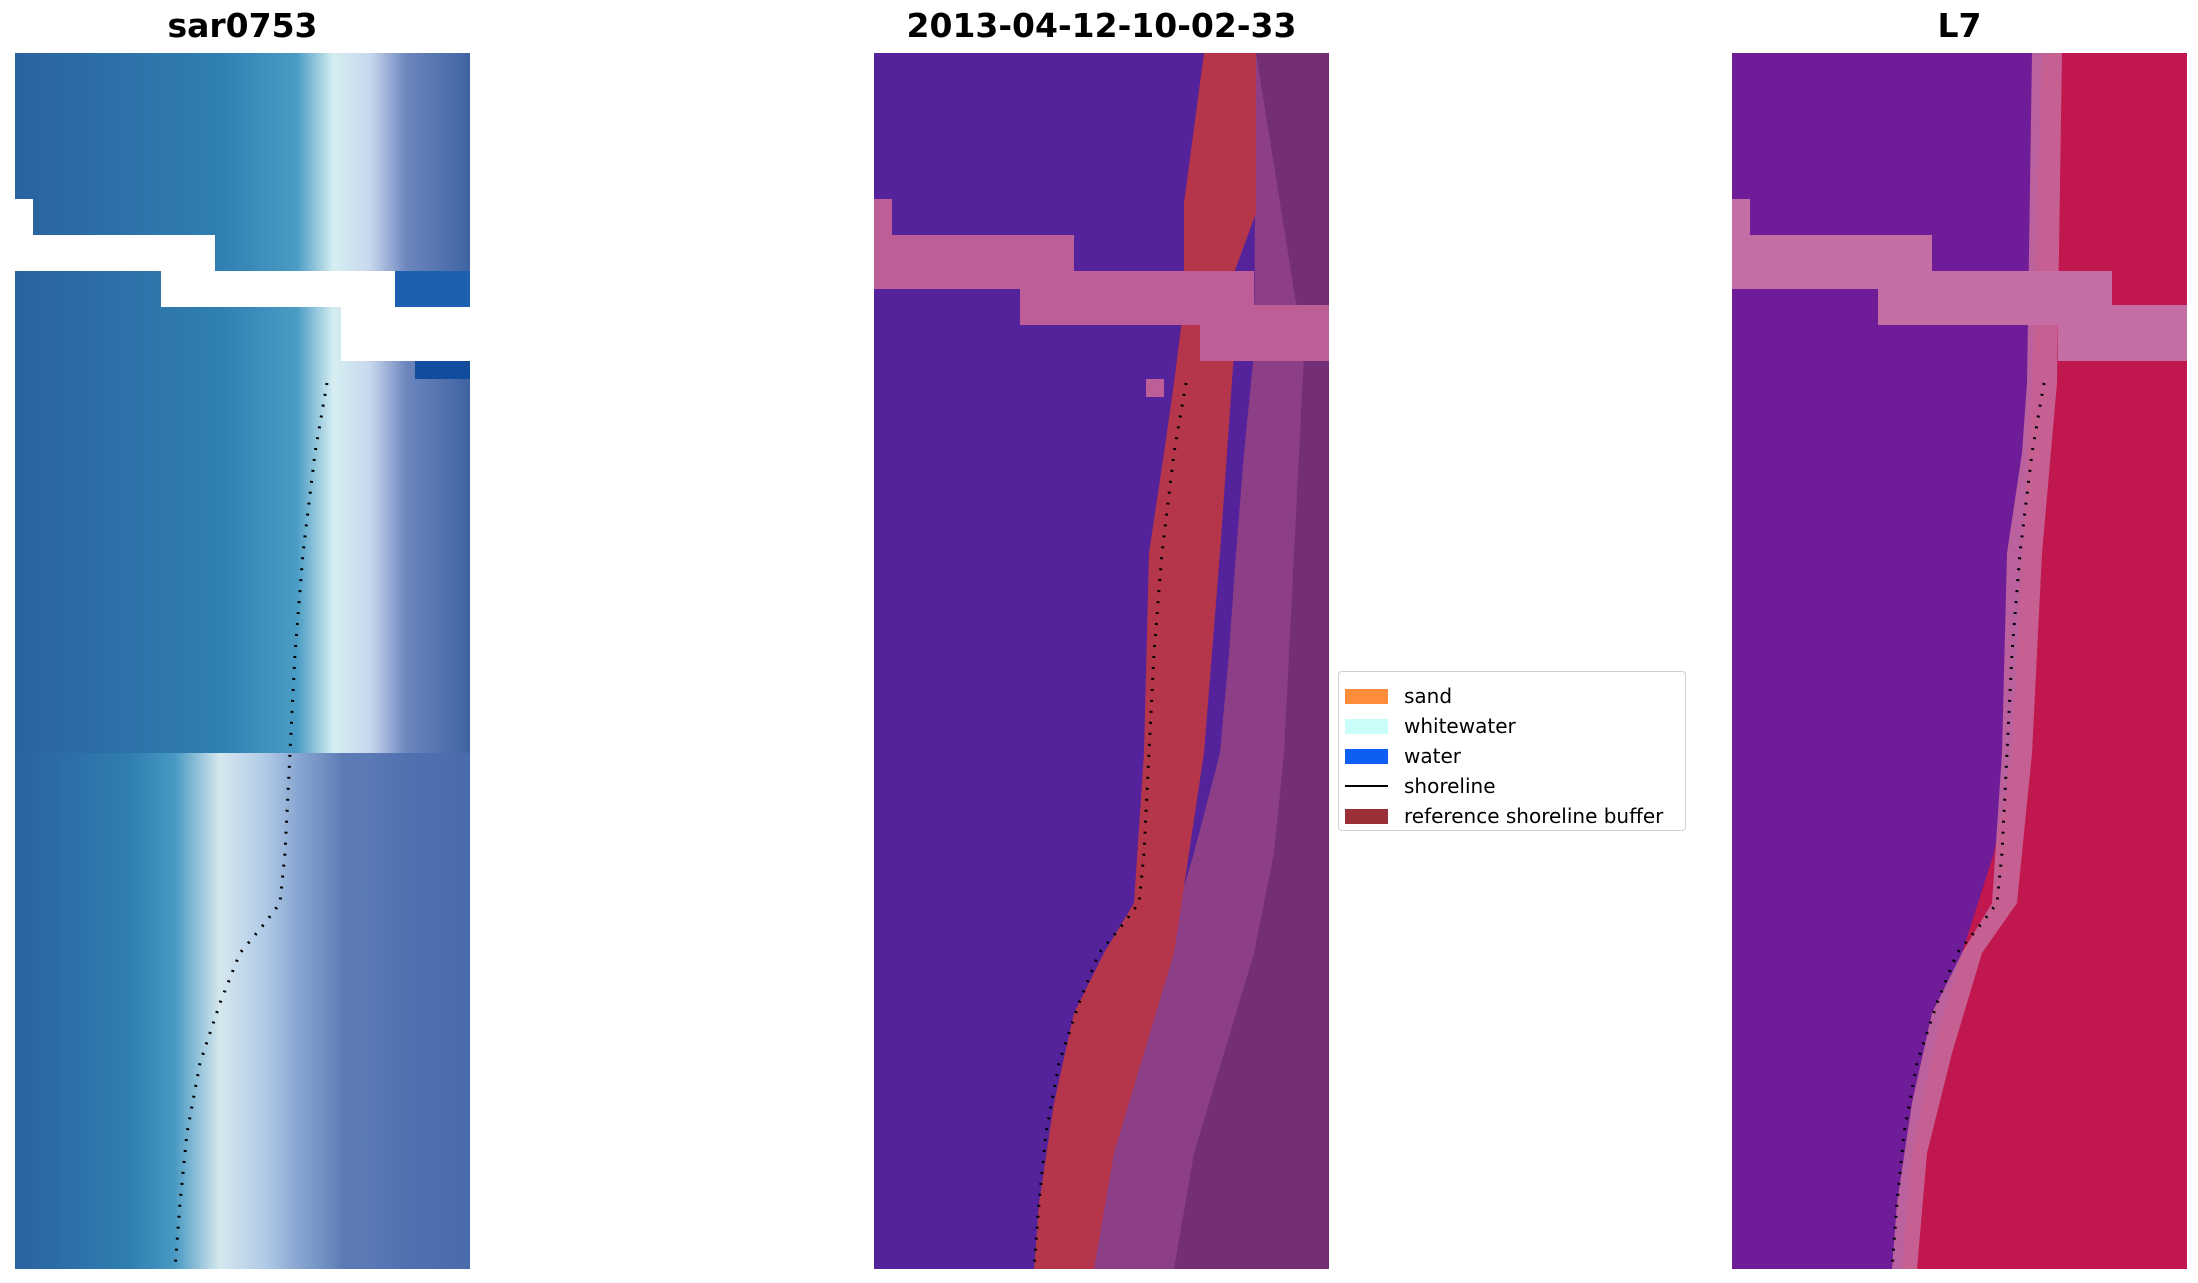 This screenshot has width=2198, height=1283. I want to click on legend-item-water: water, so click(1403, 756).